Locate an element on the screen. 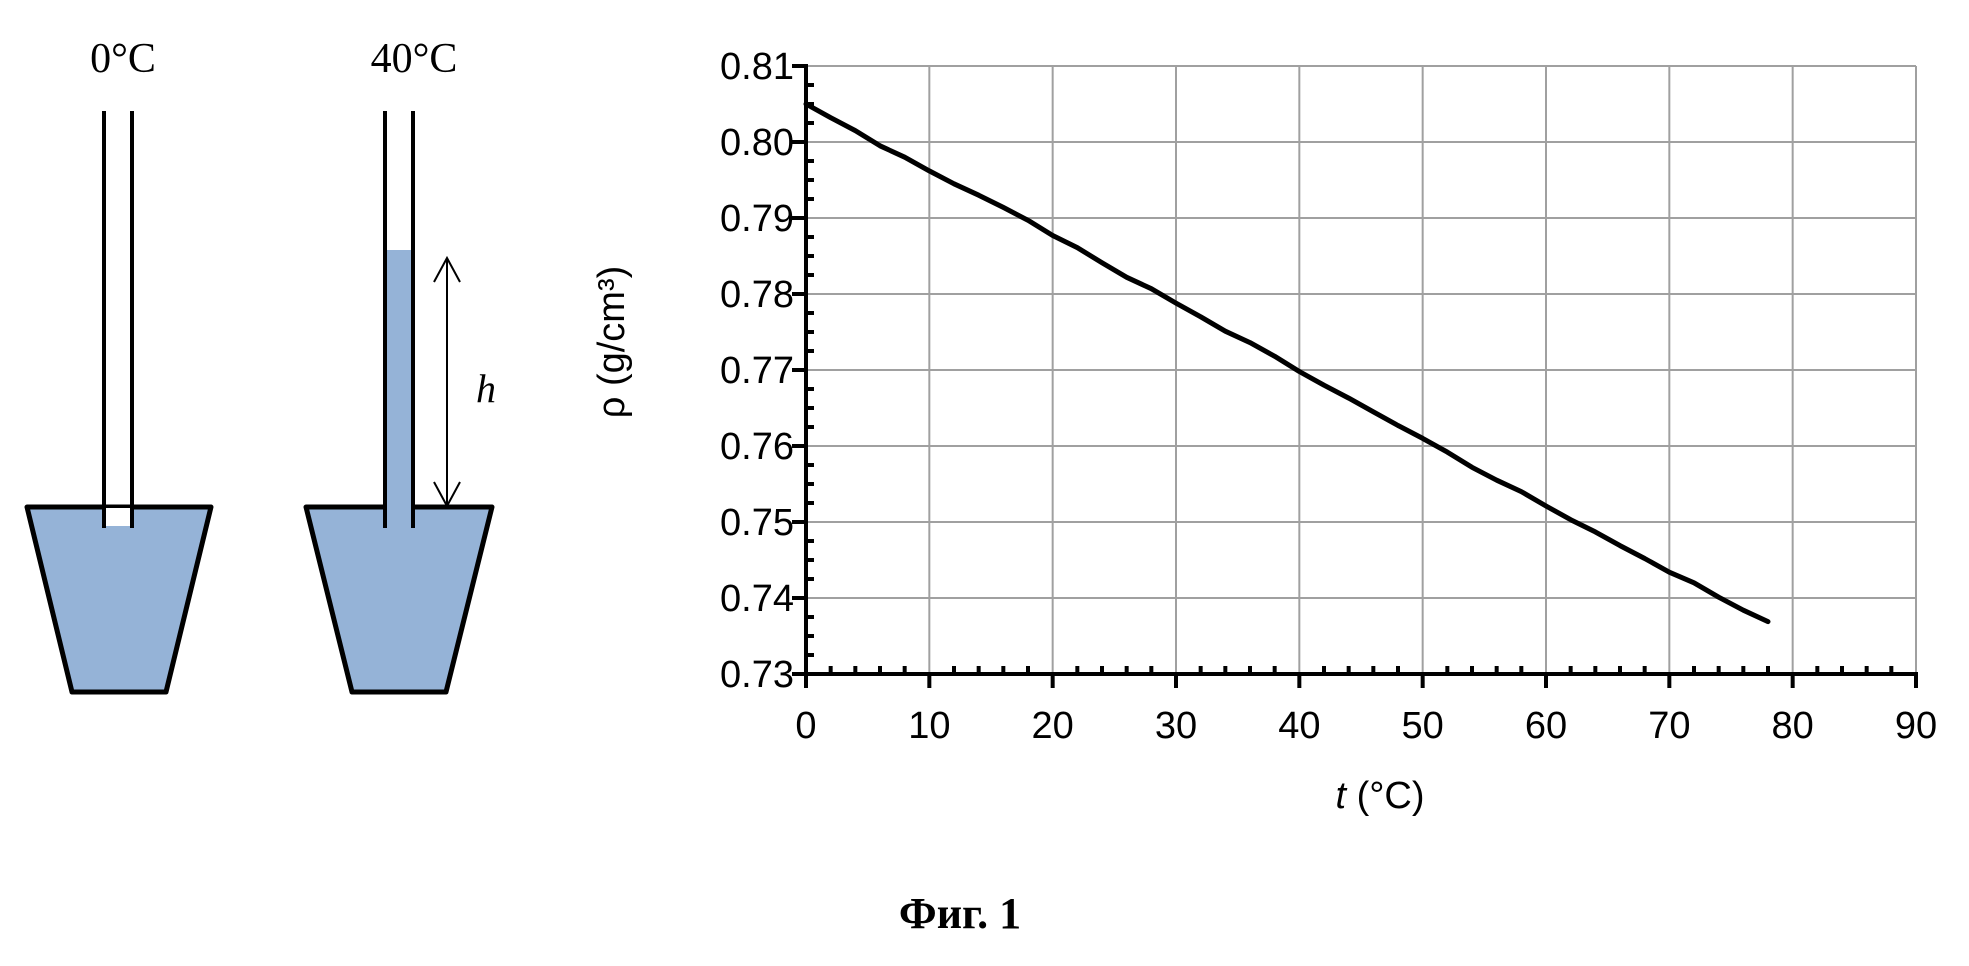  y-tick-label: 0.80 is located at coordinates (757, 143).